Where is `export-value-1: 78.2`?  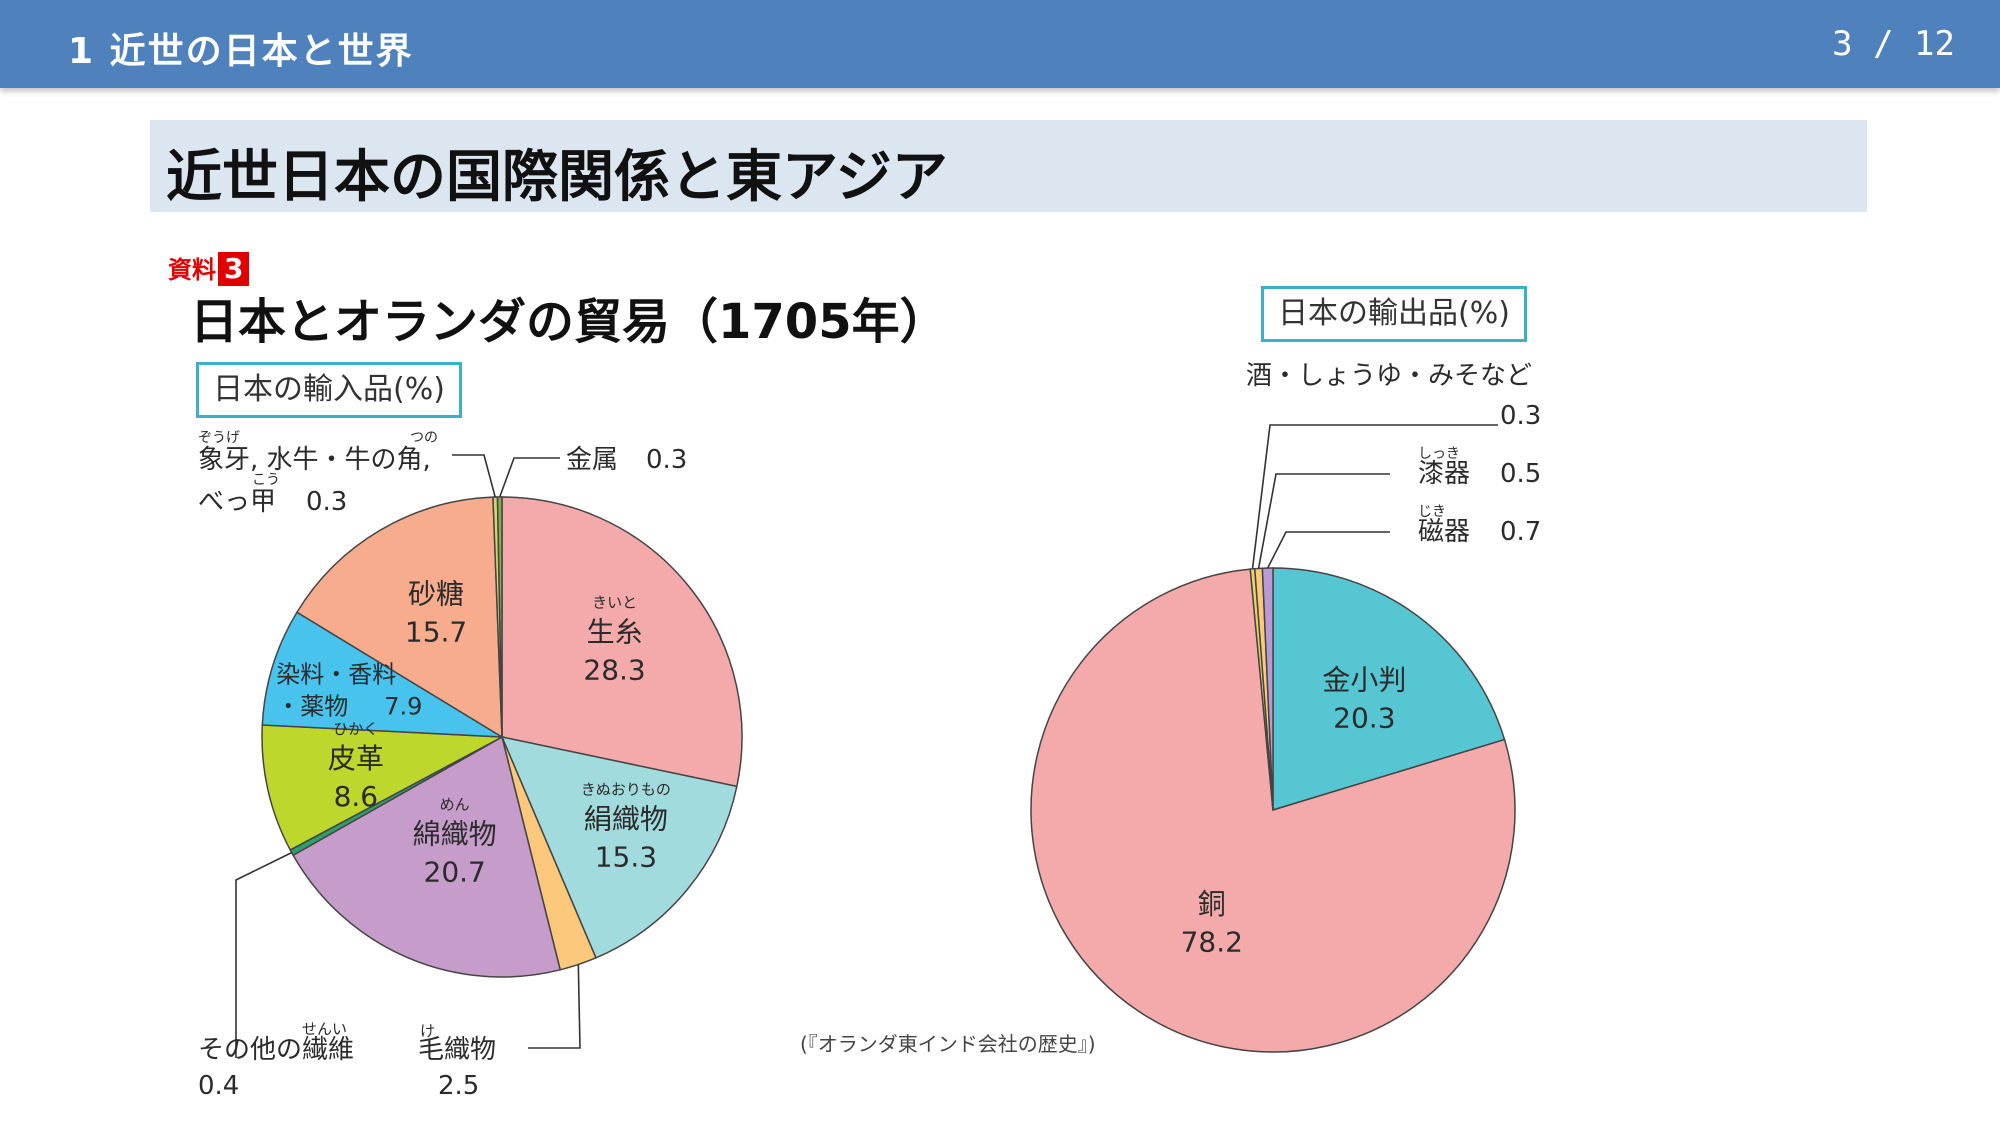 export-value-1: 78.2 is located at coordinates (1212, 941).